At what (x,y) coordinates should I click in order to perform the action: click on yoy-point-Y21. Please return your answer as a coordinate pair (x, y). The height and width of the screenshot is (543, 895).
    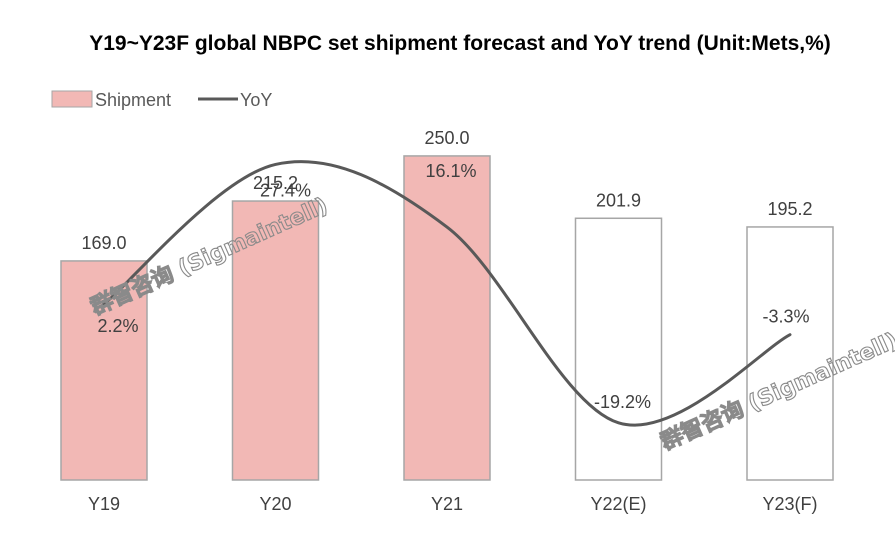
    Looking at the image, I should click on (447, 227).